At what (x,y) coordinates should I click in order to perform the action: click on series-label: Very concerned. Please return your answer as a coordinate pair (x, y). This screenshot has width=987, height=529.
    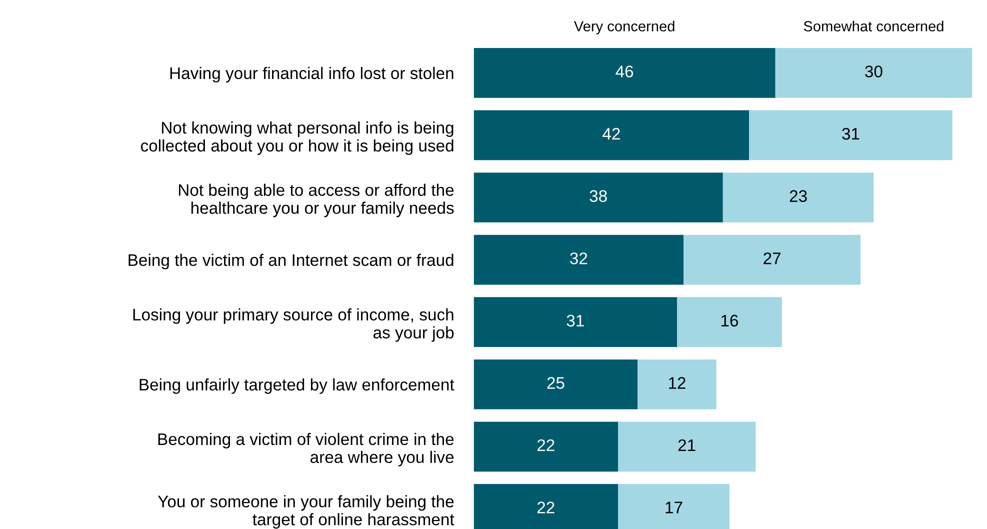
    Looking at the image, I should click on (624, 27).